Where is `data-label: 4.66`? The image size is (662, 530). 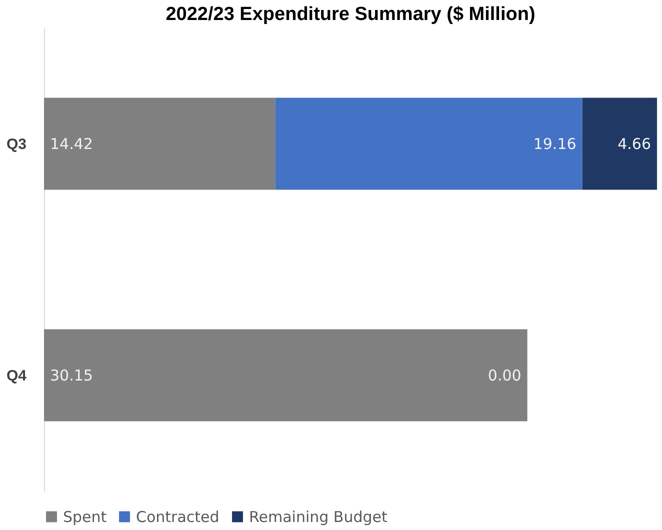
data-label: 4.66 is located at coordinates (634, 143).